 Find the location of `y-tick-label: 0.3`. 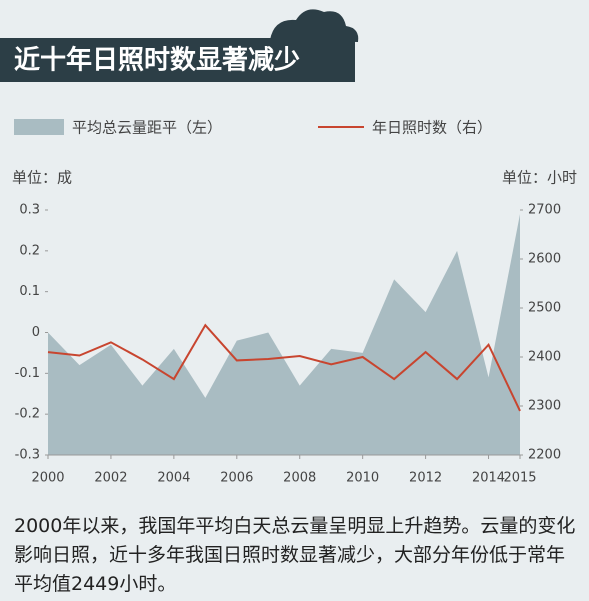

y-tick-label: 0.3 is located at coordinates (29, 210).